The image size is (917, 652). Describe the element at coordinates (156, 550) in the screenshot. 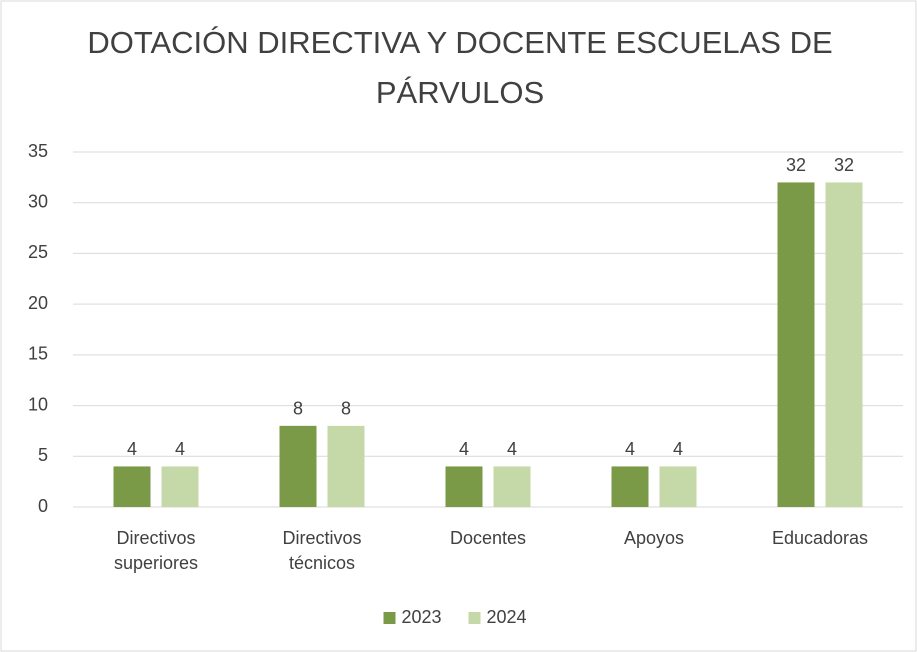

I see `x-tick-label: Directivos superiores` at that location.